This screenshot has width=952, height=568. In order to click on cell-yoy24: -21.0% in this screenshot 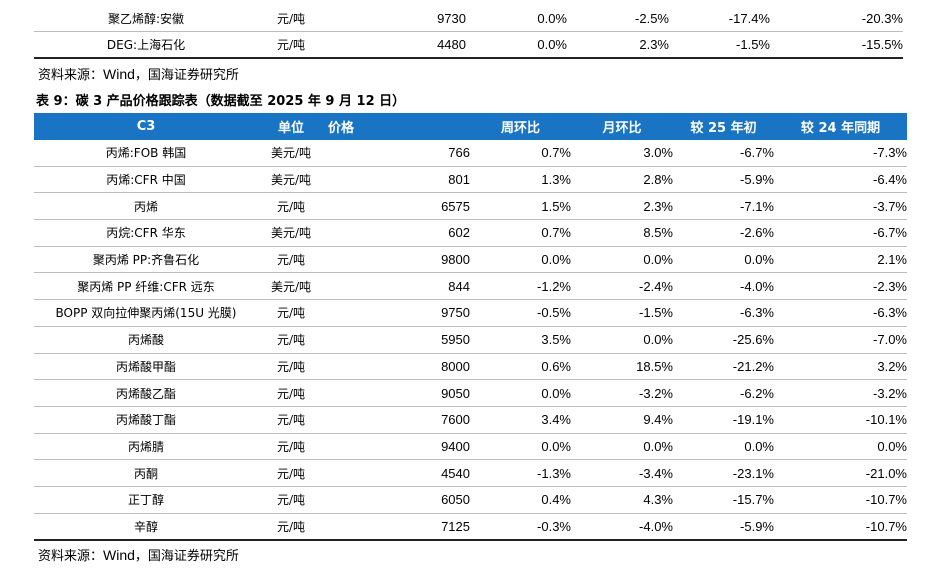, I will do `click(840, 473)`.